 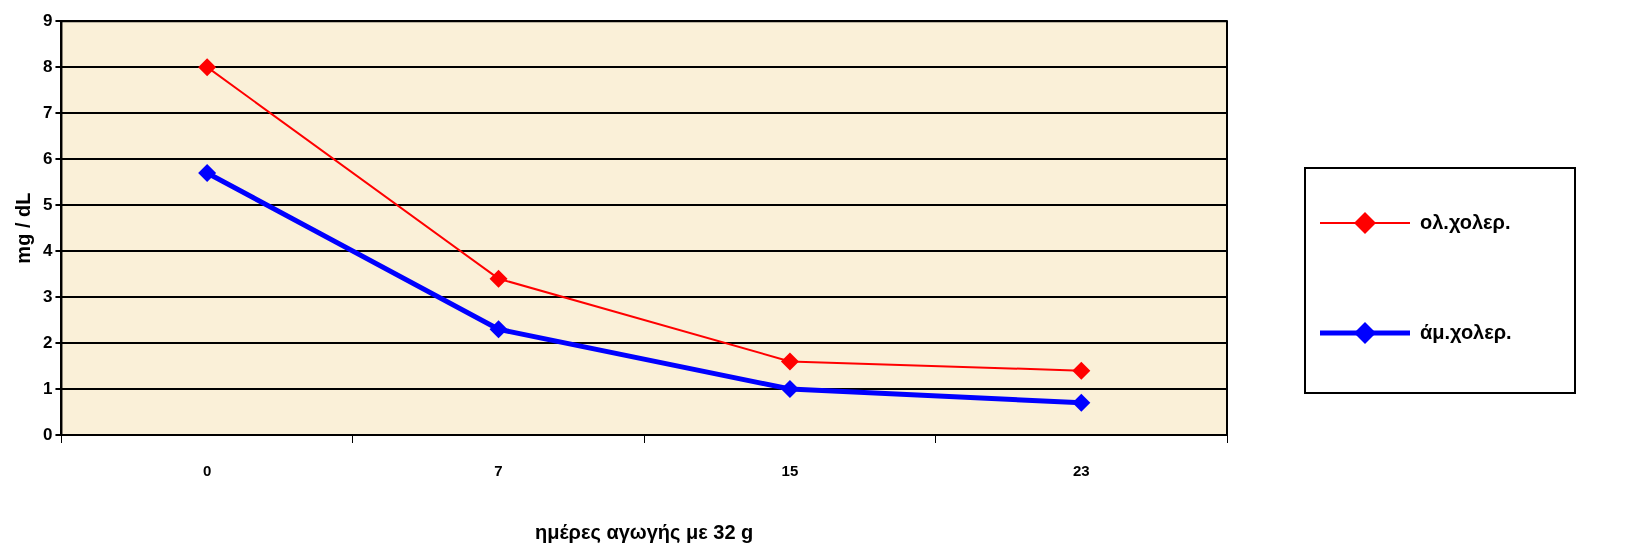 What do you see at coordinates (1081, 471) in the screenshot?
I see `x-tick-label: 23` at bounding box center [1081, 471].